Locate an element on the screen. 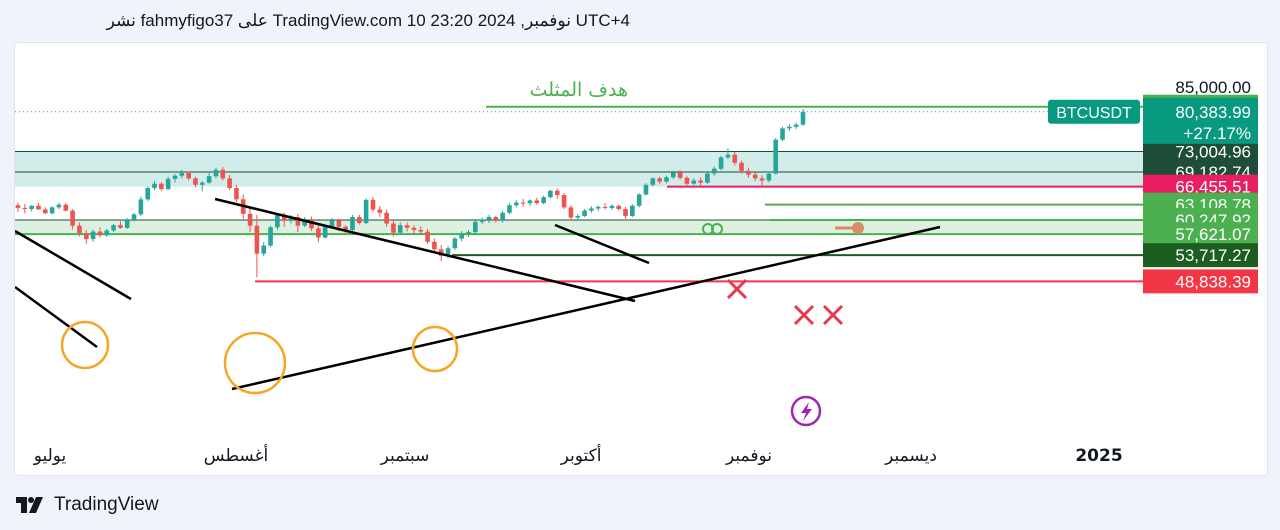 The image size is (1280, 530). price-badge-label: 57,621.07 is located at coordinates (1213, 234).